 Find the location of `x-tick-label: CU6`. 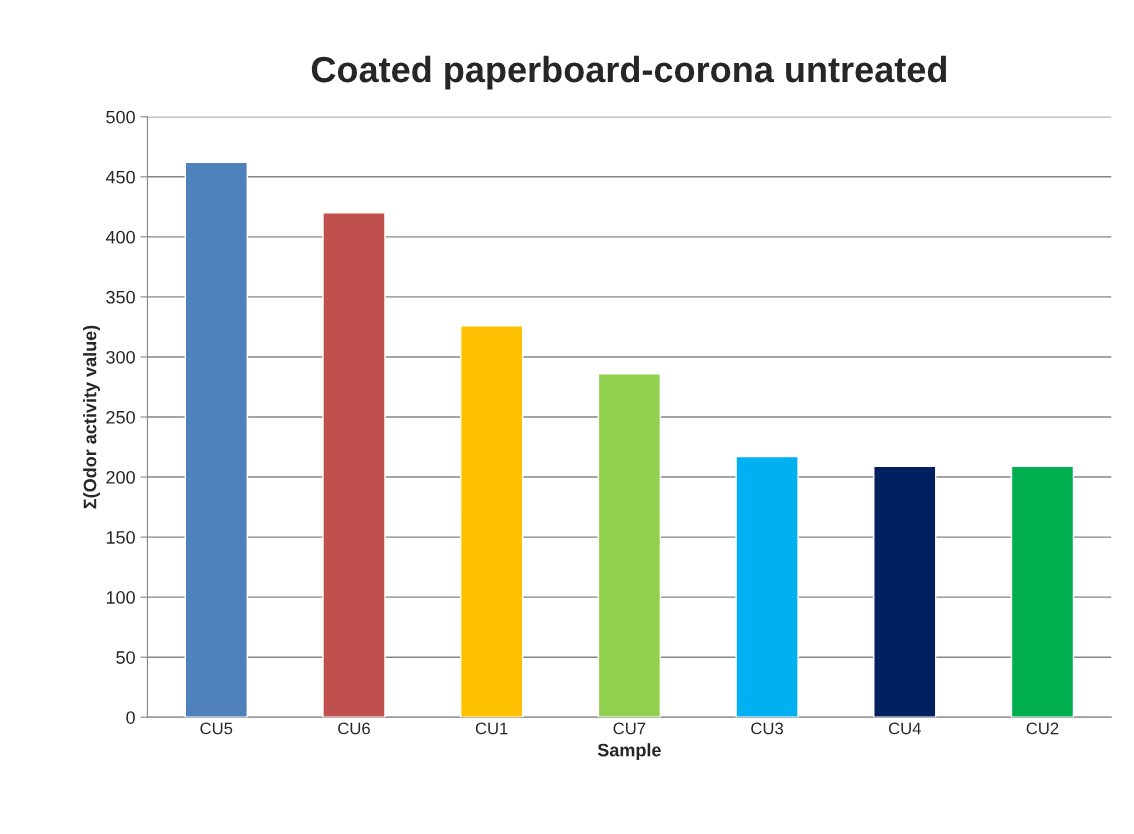

x-tick-label: CU6 is located at coordinates (354, 728).